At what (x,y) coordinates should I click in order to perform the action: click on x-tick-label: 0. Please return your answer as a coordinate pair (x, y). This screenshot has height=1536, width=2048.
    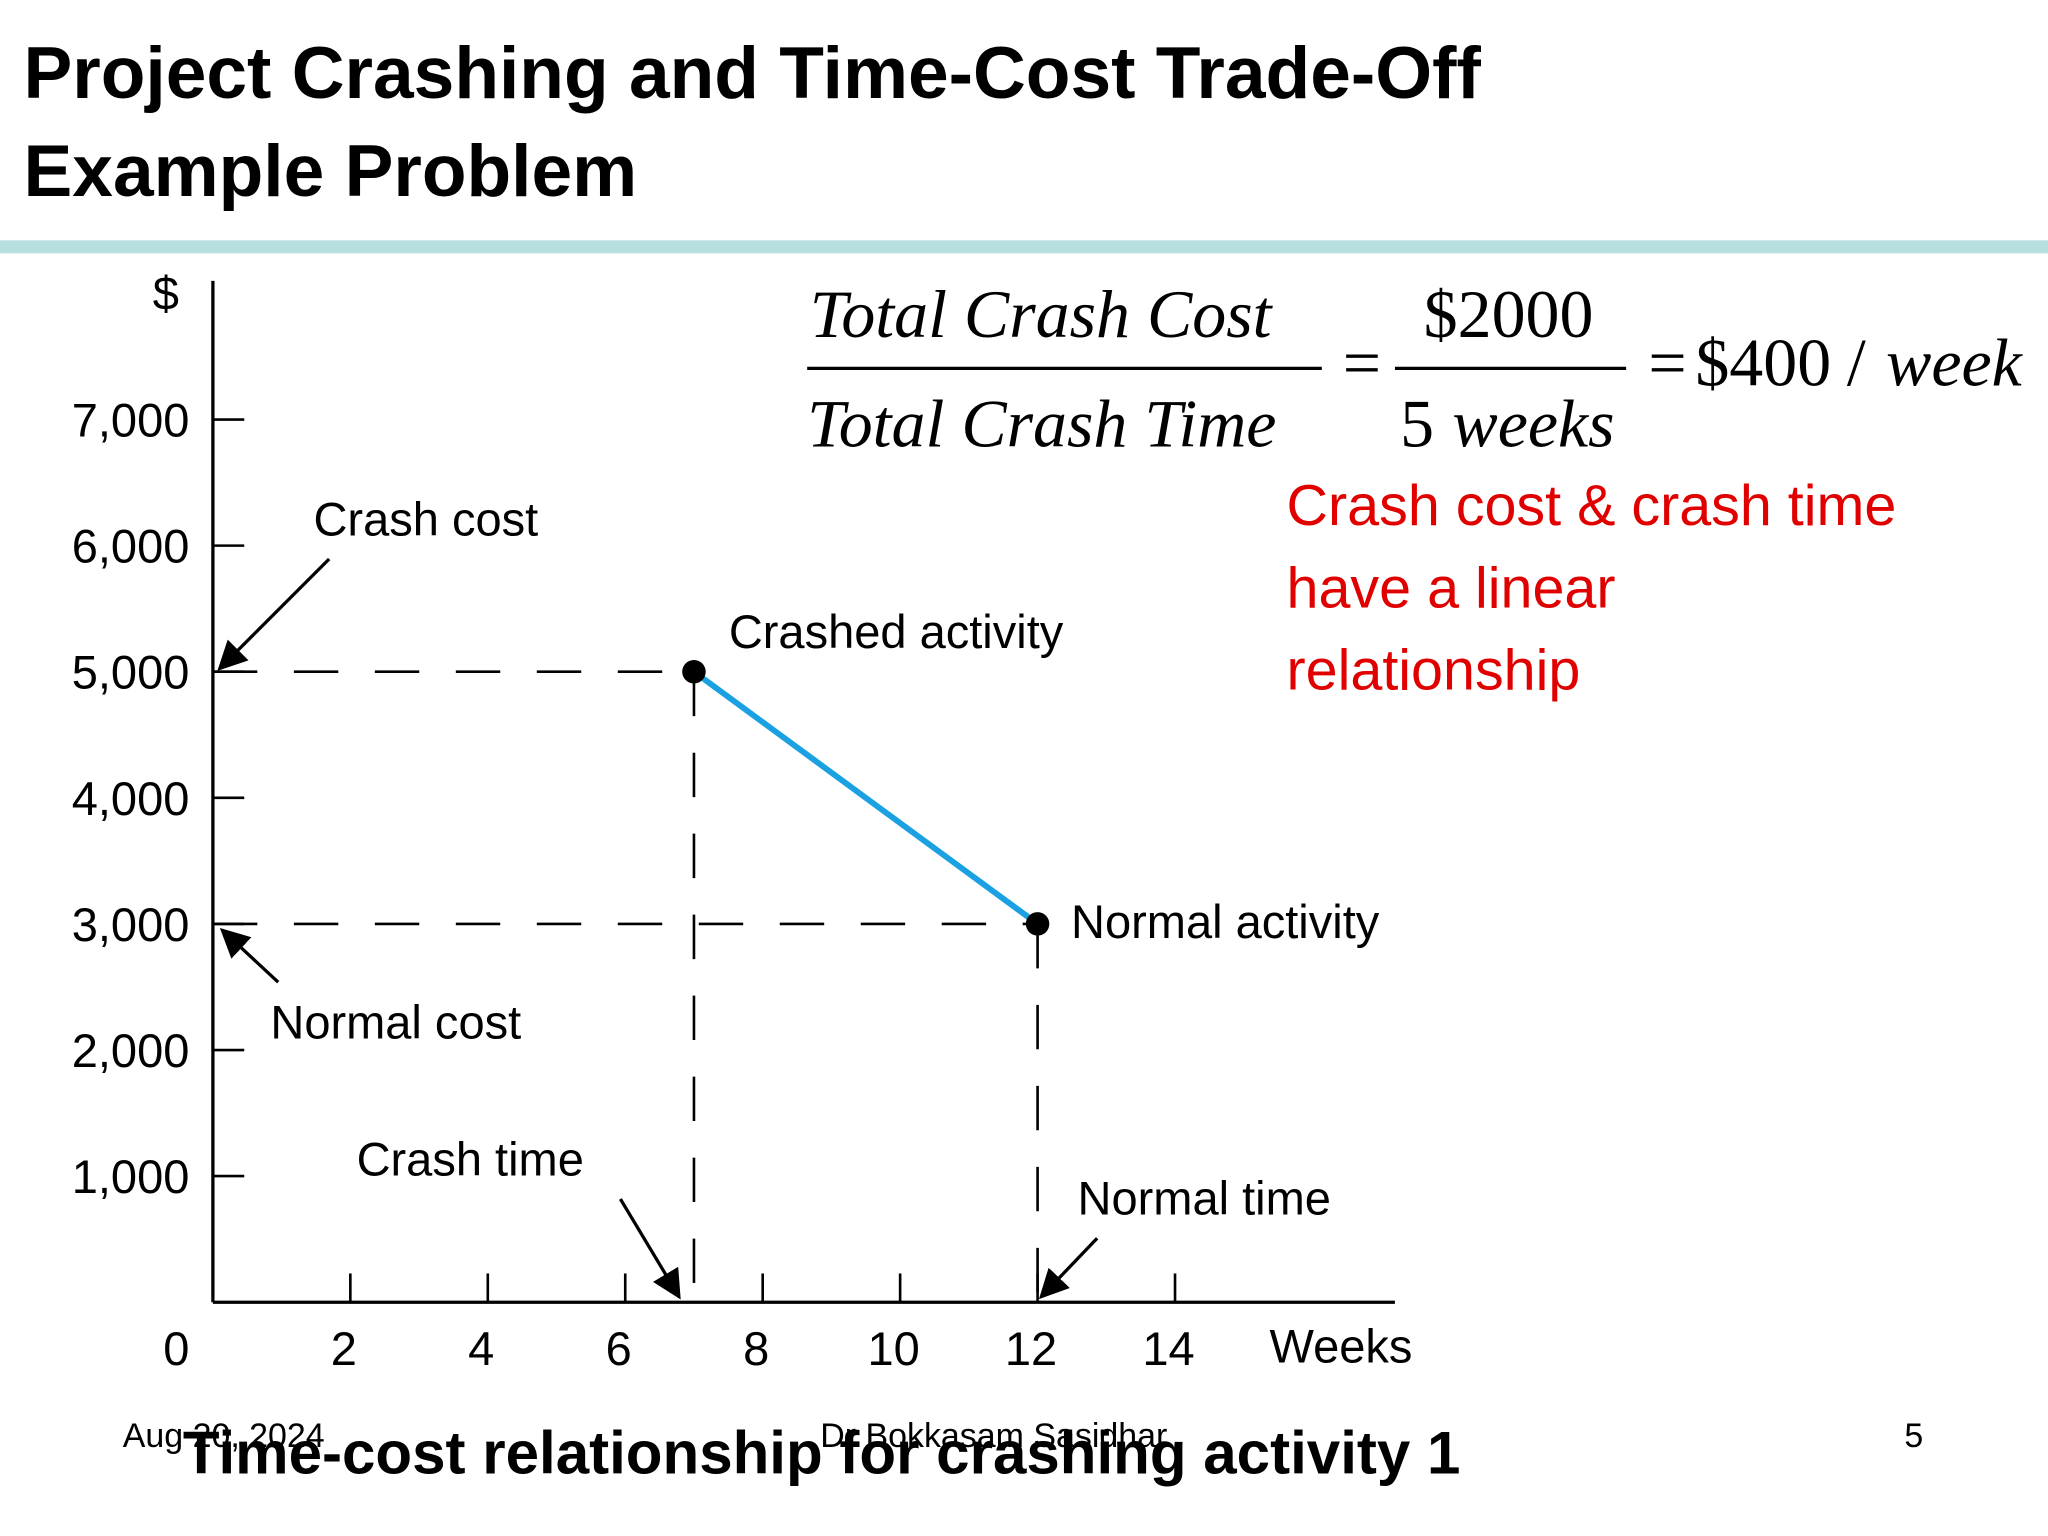
    Looking at the image, I should click on (176, 1348).